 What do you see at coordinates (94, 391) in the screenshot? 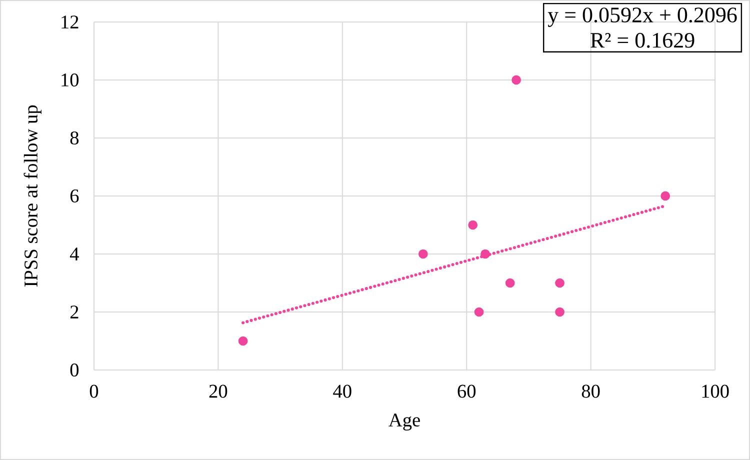
I see `x-tick-label: 0` at bounding box center [94, 391].